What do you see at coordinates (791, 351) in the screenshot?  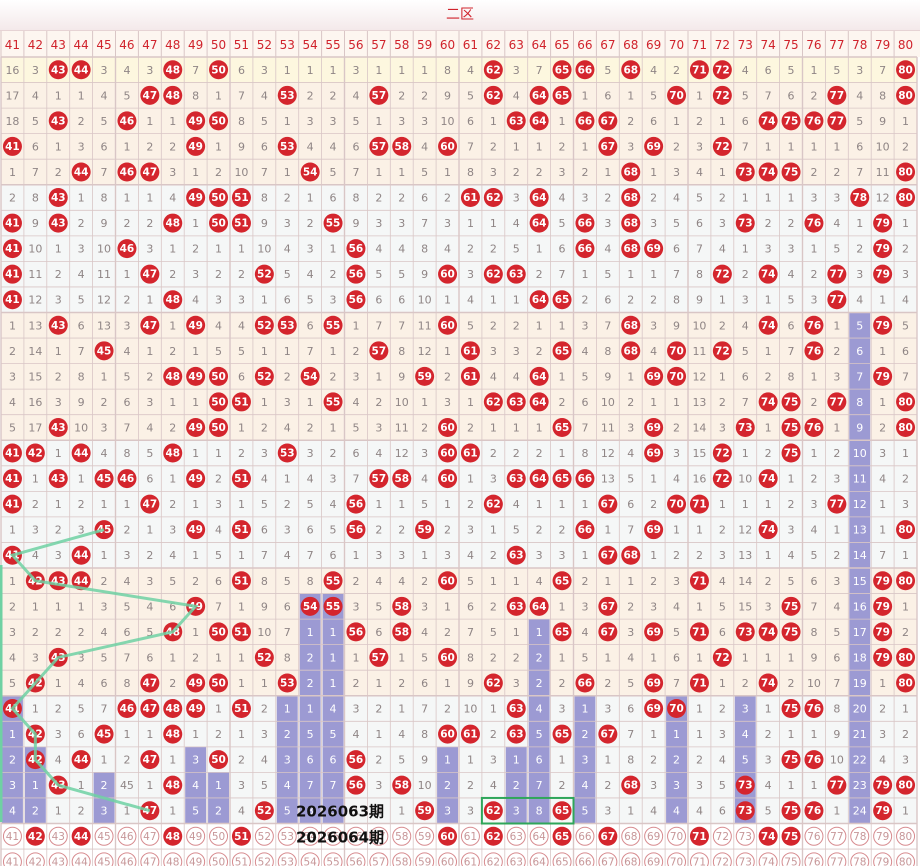 I see `missing-count: 7` at bounding box center [791, 351].